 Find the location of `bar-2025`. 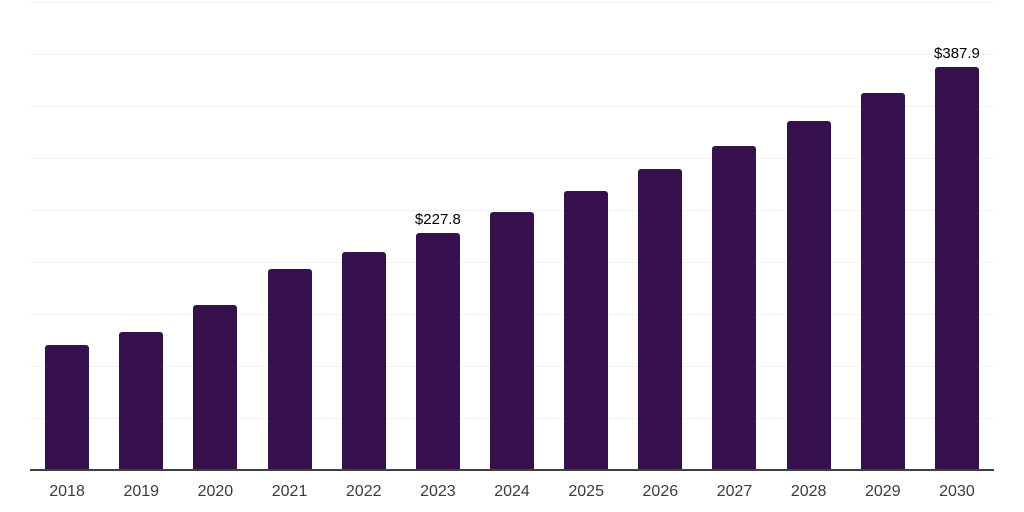

bar-2025 is located at coordinates (586, 330).